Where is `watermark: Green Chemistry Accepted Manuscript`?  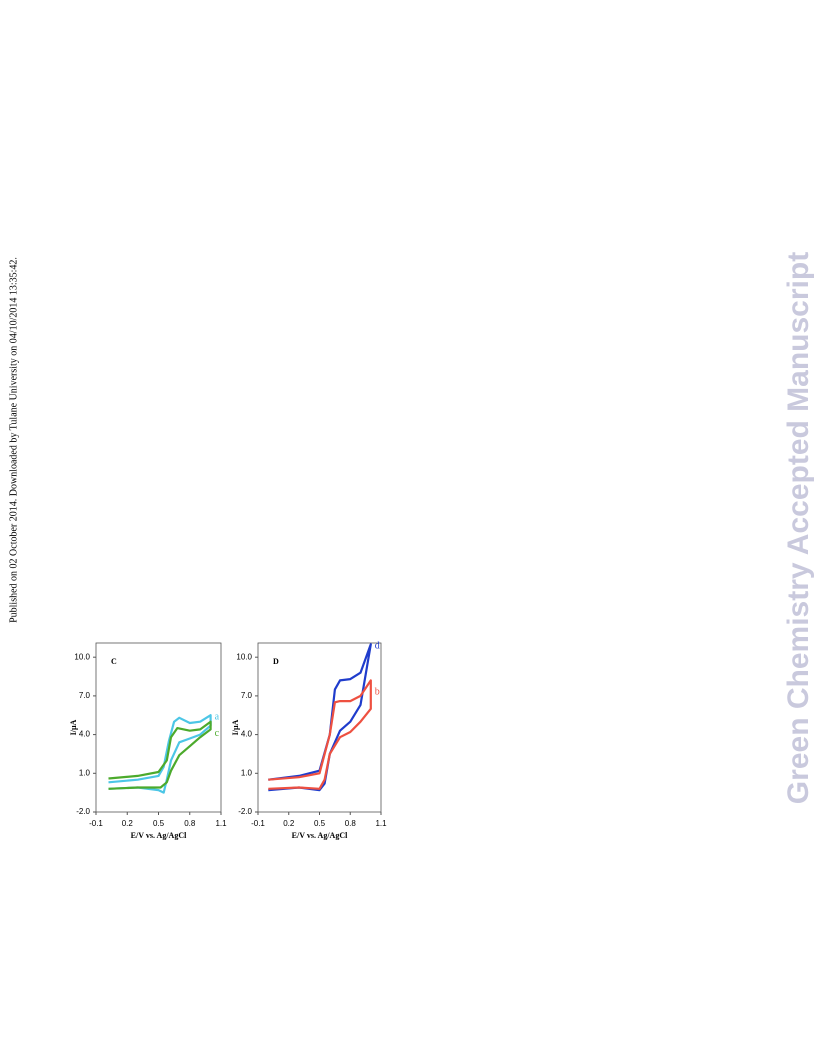 watermark: Green Chemistry Accepted Manuscript is located at coordinates (798, 528).